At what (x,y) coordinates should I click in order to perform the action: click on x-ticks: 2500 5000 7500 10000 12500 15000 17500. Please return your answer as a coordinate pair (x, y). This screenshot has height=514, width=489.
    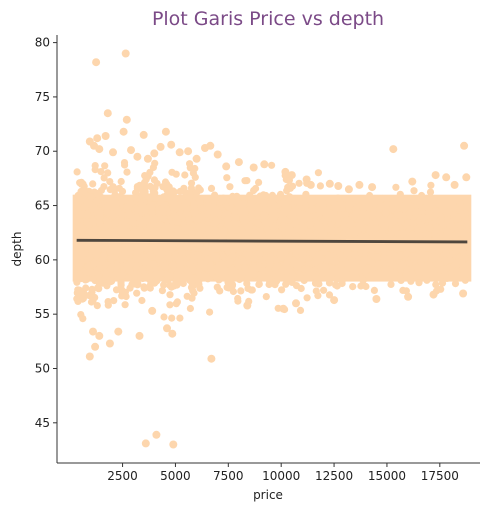
    Looking at the image, I should click on (283, 473).